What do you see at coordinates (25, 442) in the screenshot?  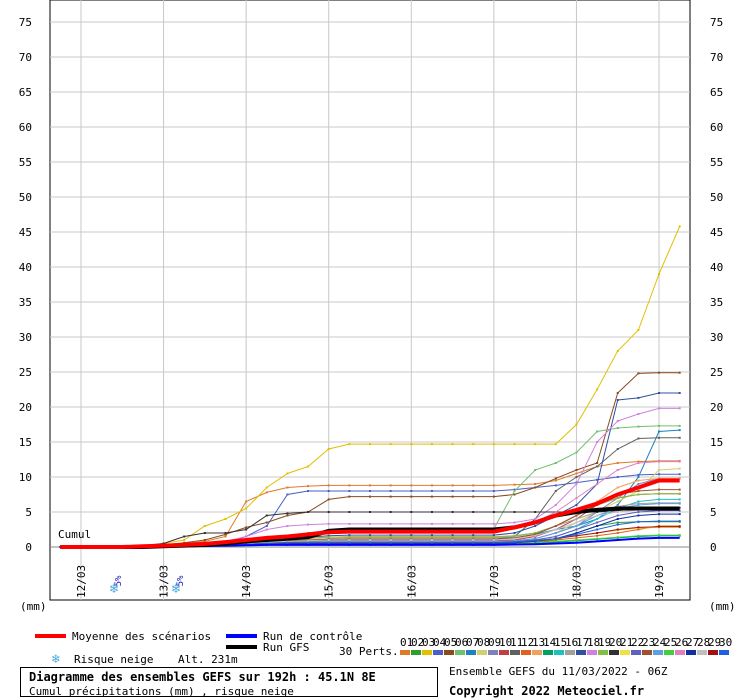 I see `y-tick-label: 15` at bounding box center [25, 442].